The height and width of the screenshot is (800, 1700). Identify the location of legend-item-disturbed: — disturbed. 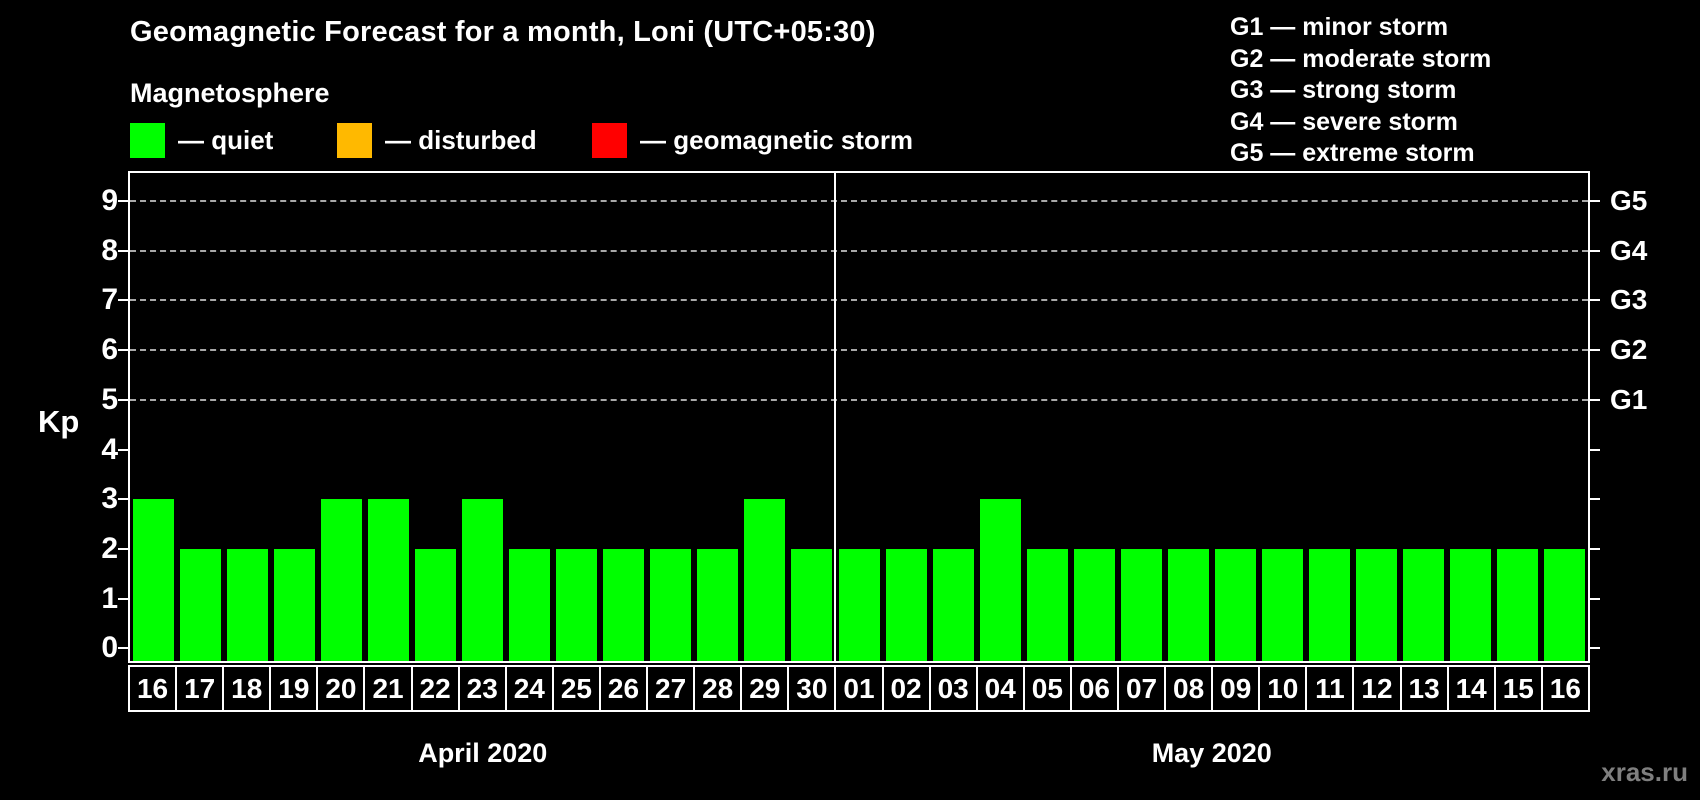
(437, 140).